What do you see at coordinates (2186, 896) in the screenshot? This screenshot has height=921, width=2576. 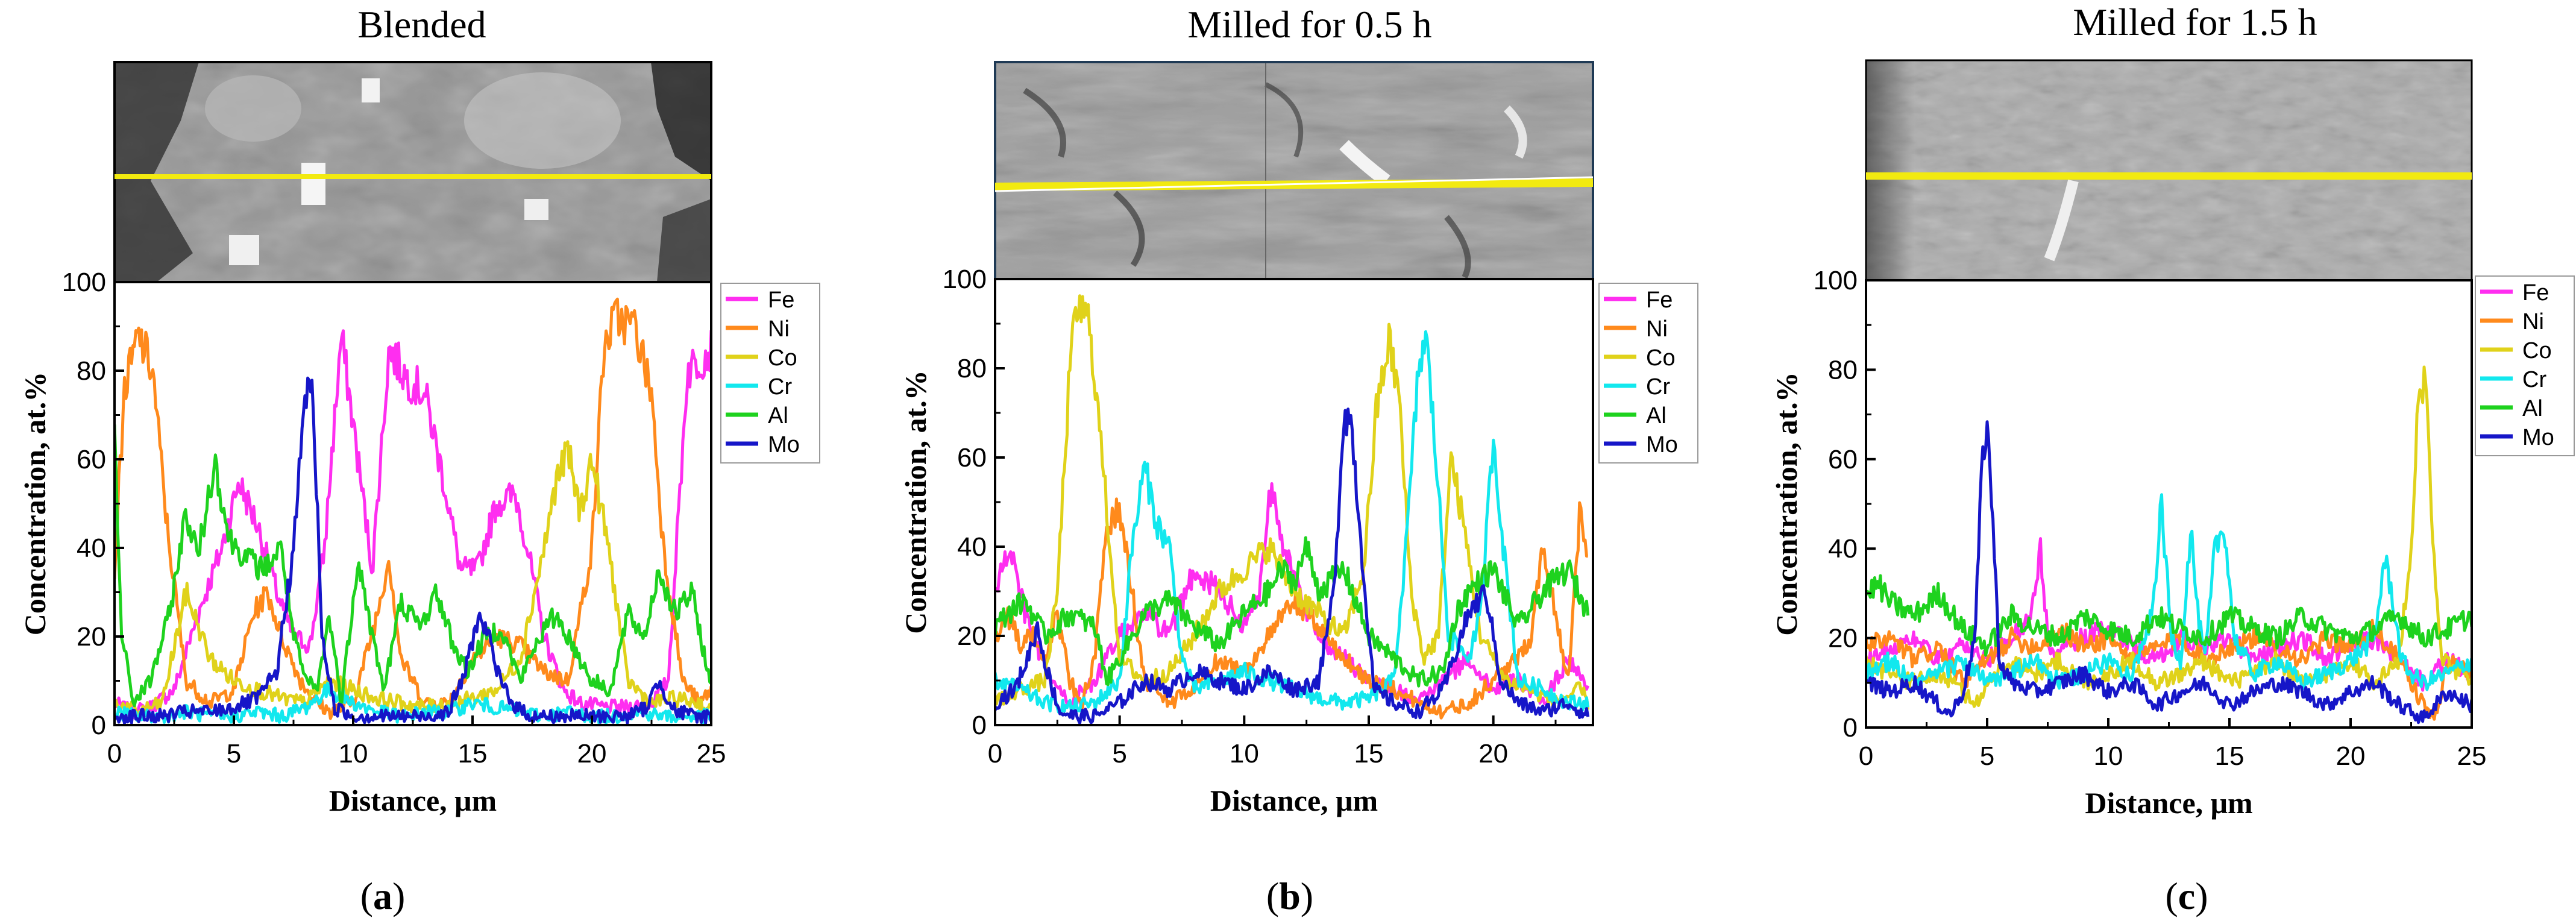 I see `panel-label: (c)` at bounding box center [2186, 896].